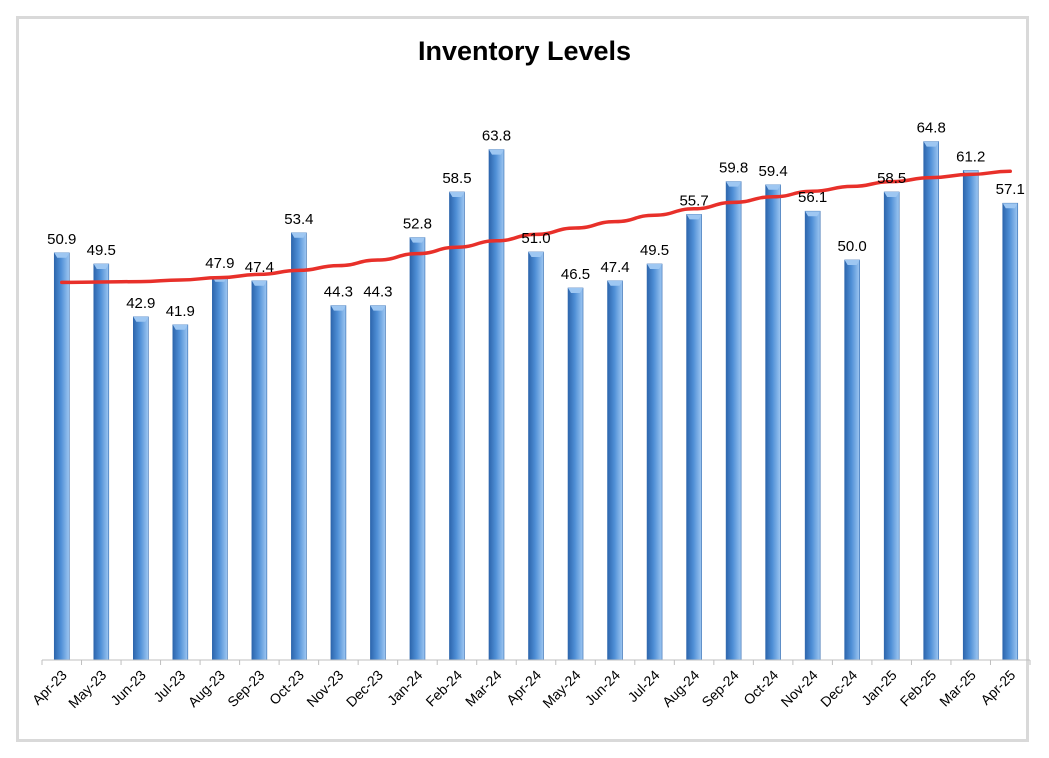  Describe the element at coordinates (997, 687) in the screenshot. I see `x-tick-label-Apr-25: Apr-25` at that location.